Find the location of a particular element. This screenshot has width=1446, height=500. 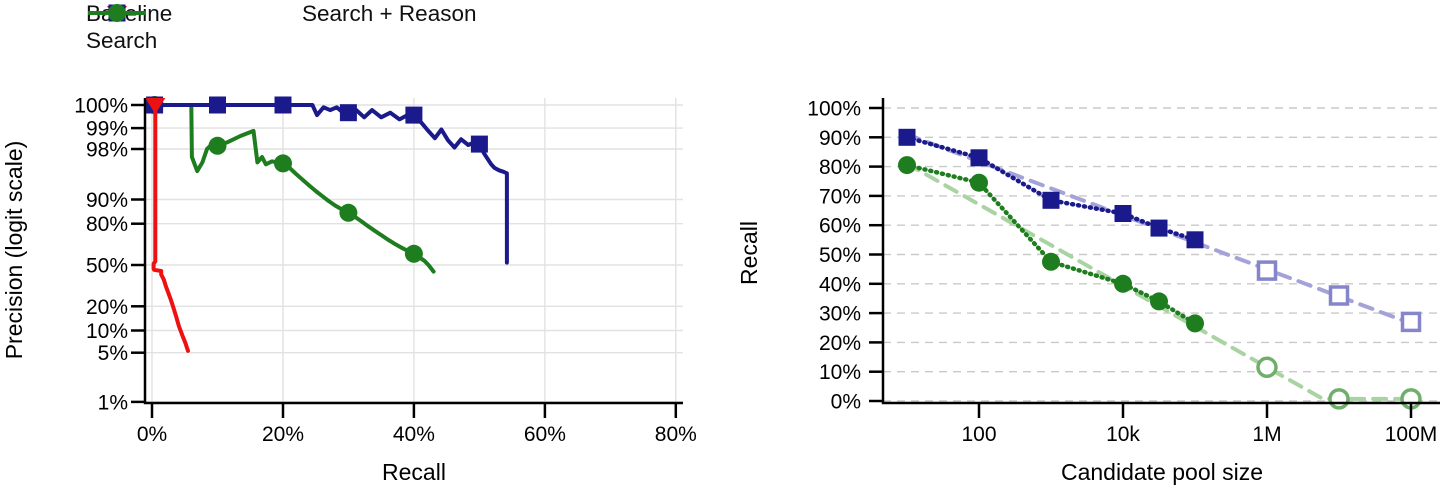

precision-recall-x-axis-label: Recall is located at coordinates (414, 472).